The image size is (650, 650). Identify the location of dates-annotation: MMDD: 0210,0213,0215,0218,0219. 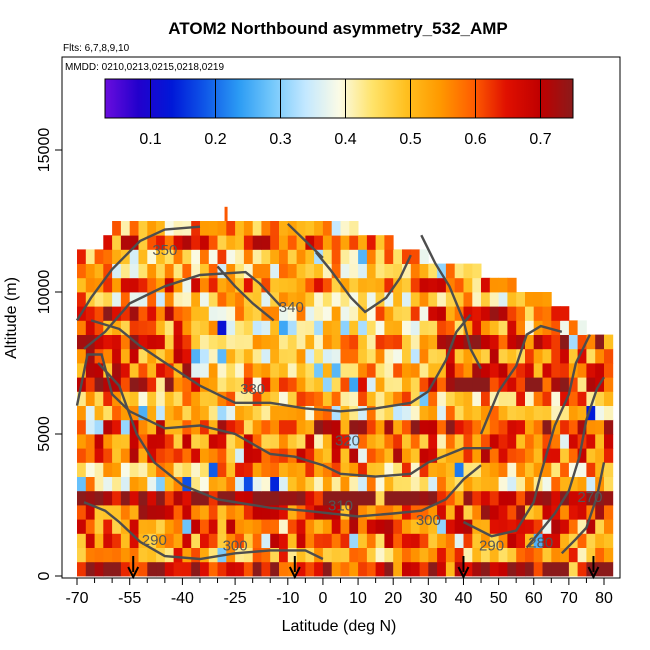
(144, 67).